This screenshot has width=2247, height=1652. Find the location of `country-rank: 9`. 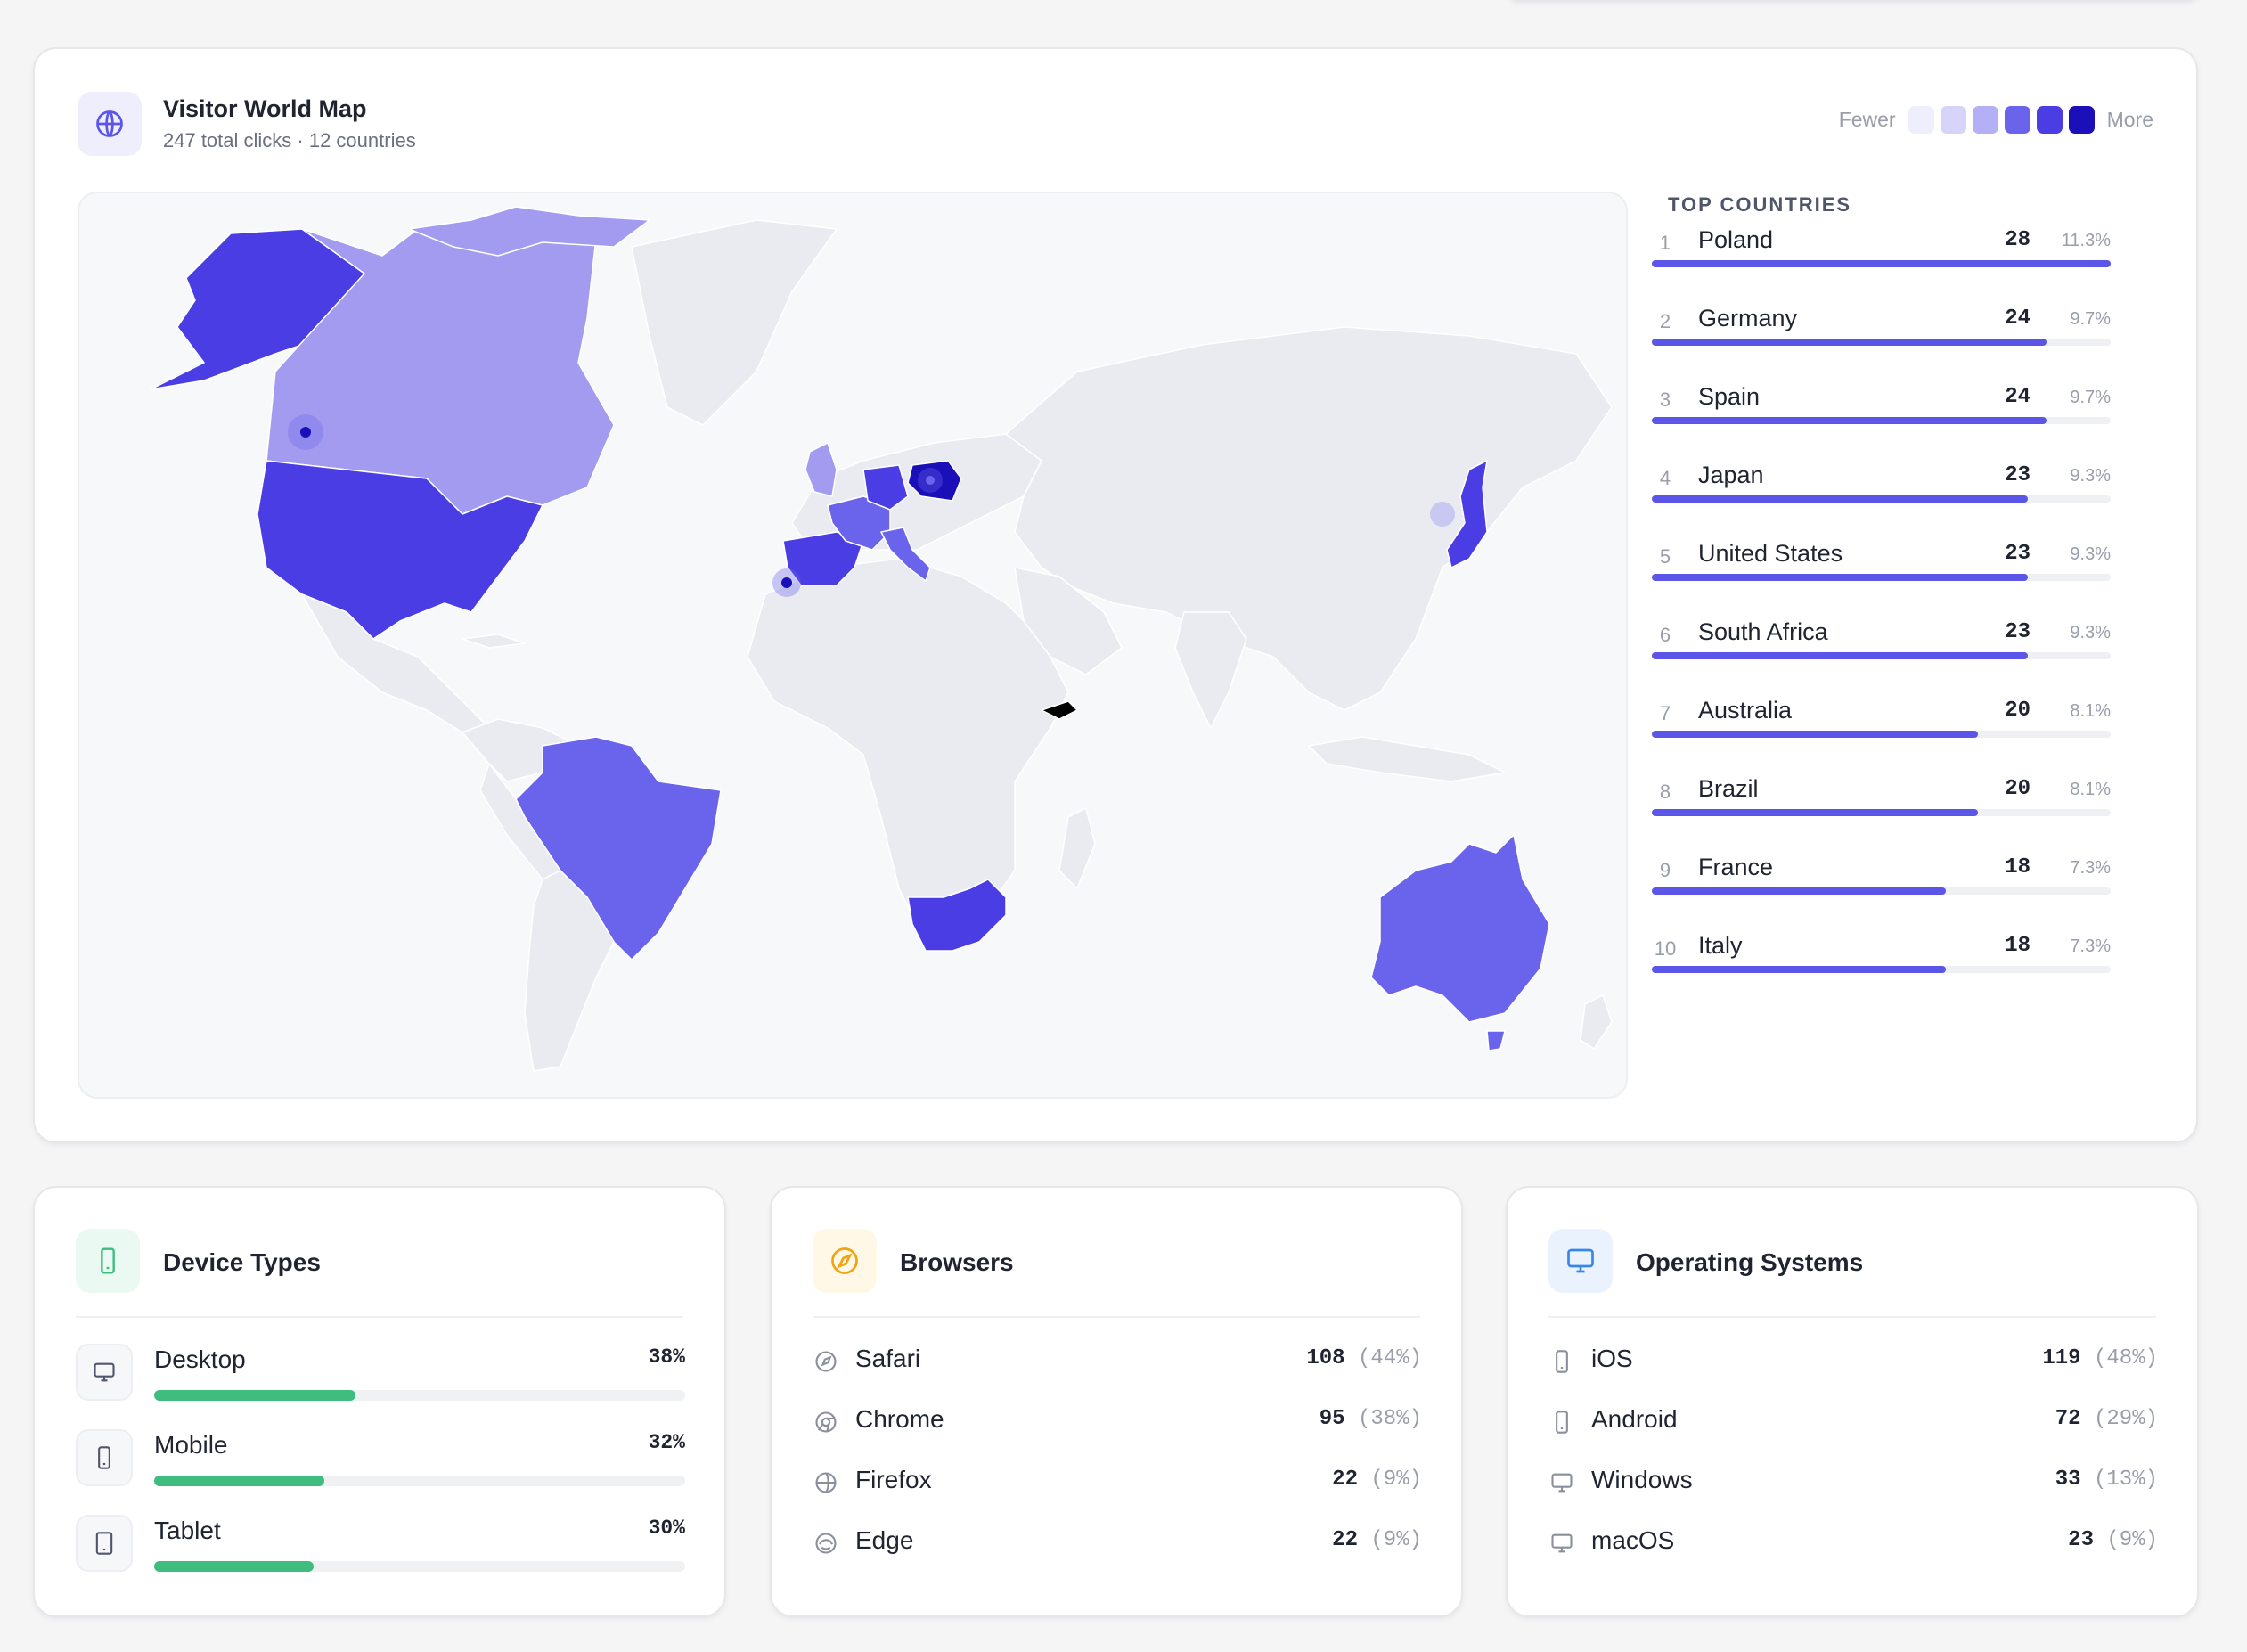

country-rank: 9 is located at coordinates (1665, 870).